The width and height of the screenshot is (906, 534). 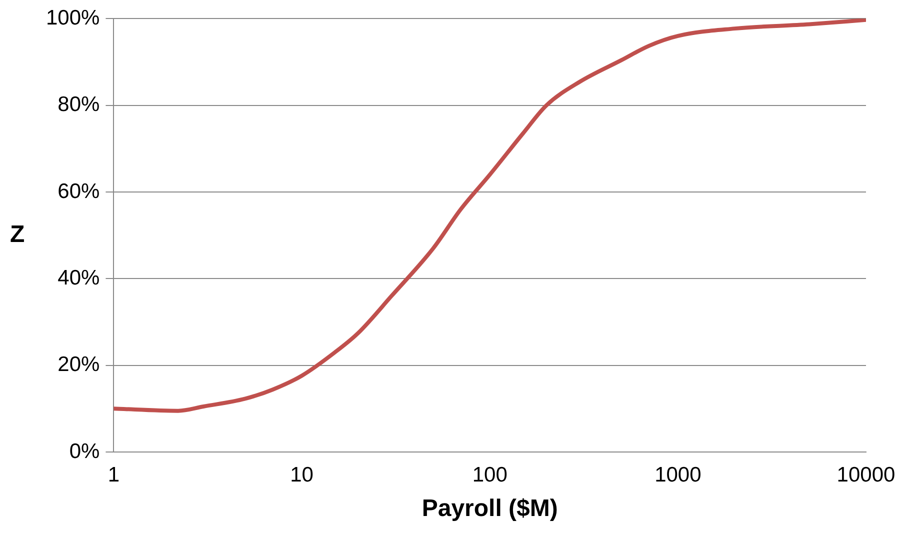 I want to click on x-tick-label: 1, so click(x=114, y=474).